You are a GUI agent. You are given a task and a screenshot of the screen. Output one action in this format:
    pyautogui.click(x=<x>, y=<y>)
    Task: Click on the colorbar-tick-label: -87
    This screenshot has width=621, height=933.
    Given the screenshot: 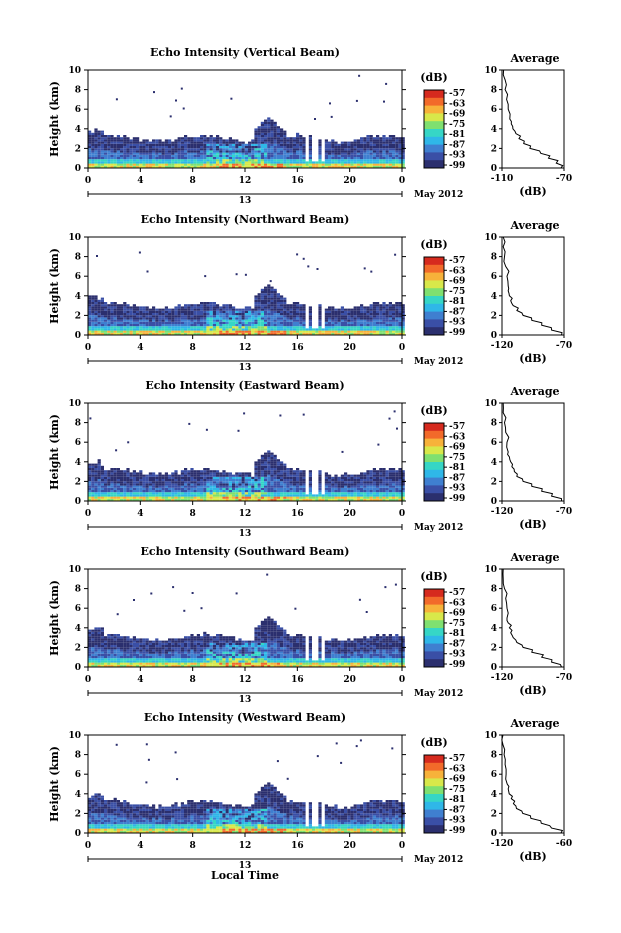 What is the action you would take?
    pyautogui.click(x=457, y=478)
    